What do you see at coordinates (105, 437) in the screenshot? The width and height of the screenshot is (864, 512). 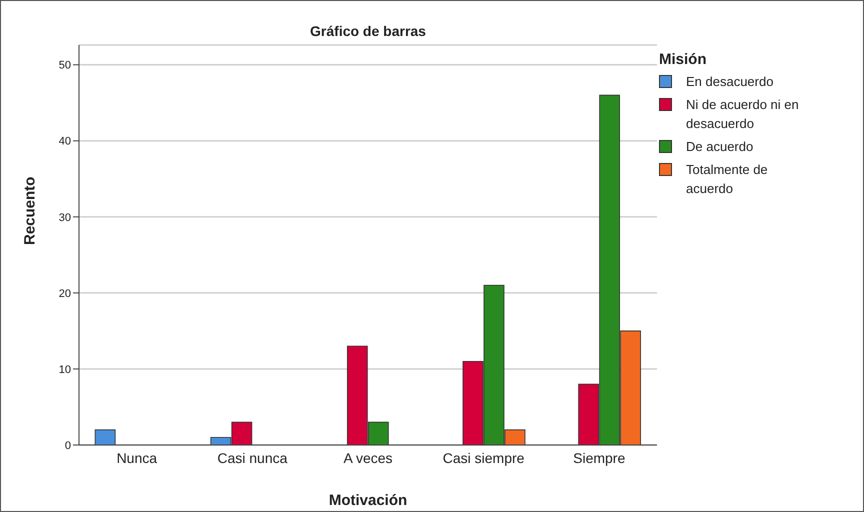 I see `bar` at bounding box center [105, 437].